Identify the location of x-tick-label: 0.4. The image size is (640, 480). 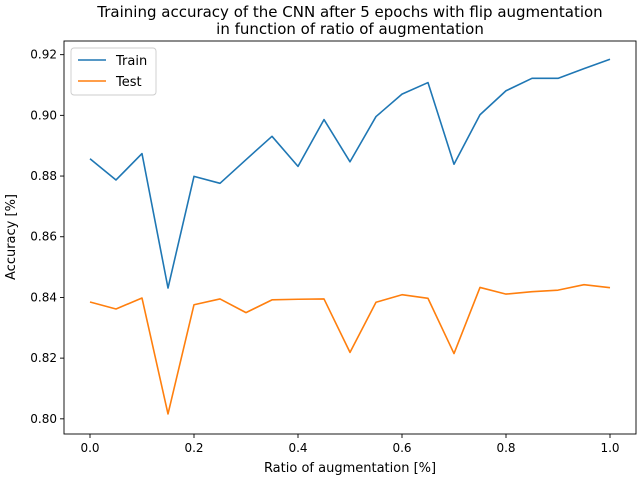
(297, 448).